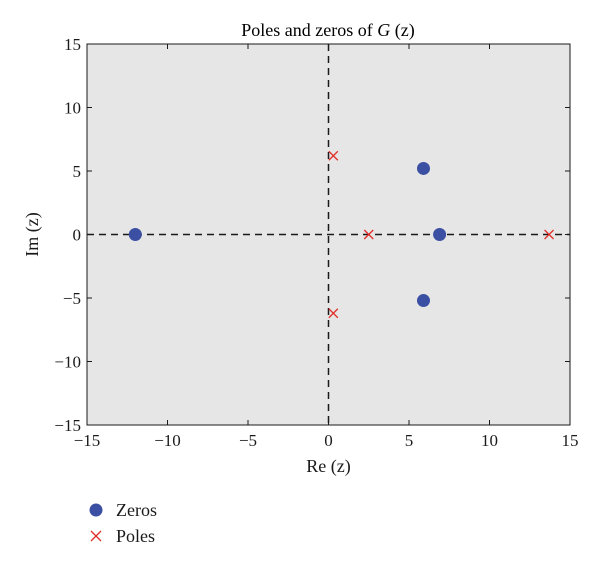 The image size is (600, 561). Describe the element at coordinates (96, 510) in the screenshot. I see `circle-marker-icon` at that location.